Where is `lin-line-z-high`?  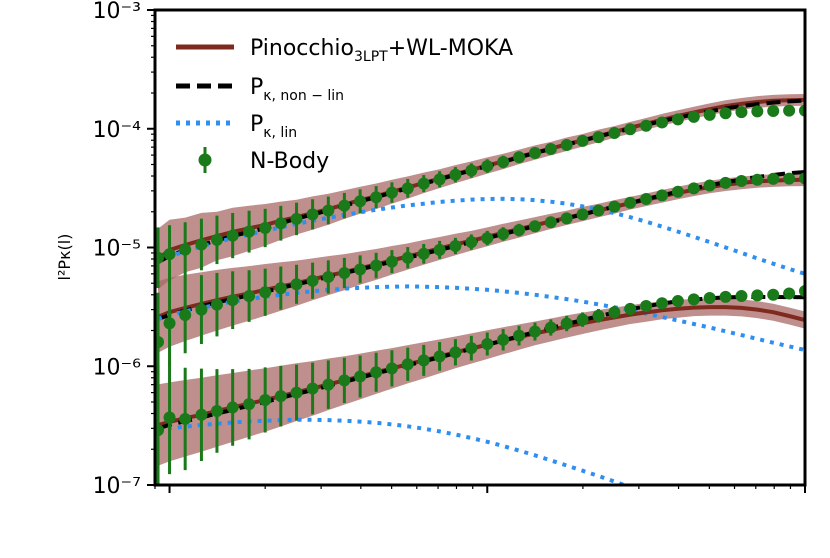
lin-line-z-high is located at coordinates (481, 236).